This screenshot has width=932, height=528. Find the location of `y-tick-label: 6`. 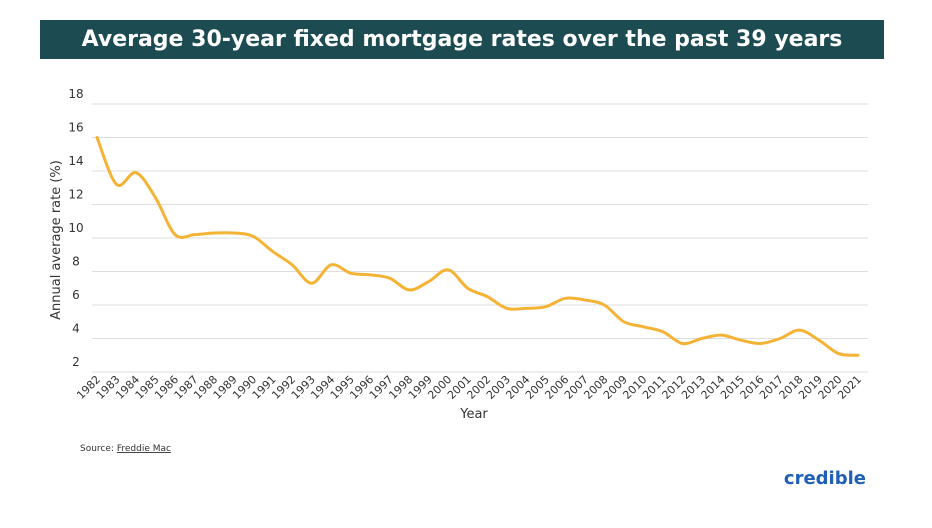

y-tick-label: 6 is located at coordinates (76, 295).